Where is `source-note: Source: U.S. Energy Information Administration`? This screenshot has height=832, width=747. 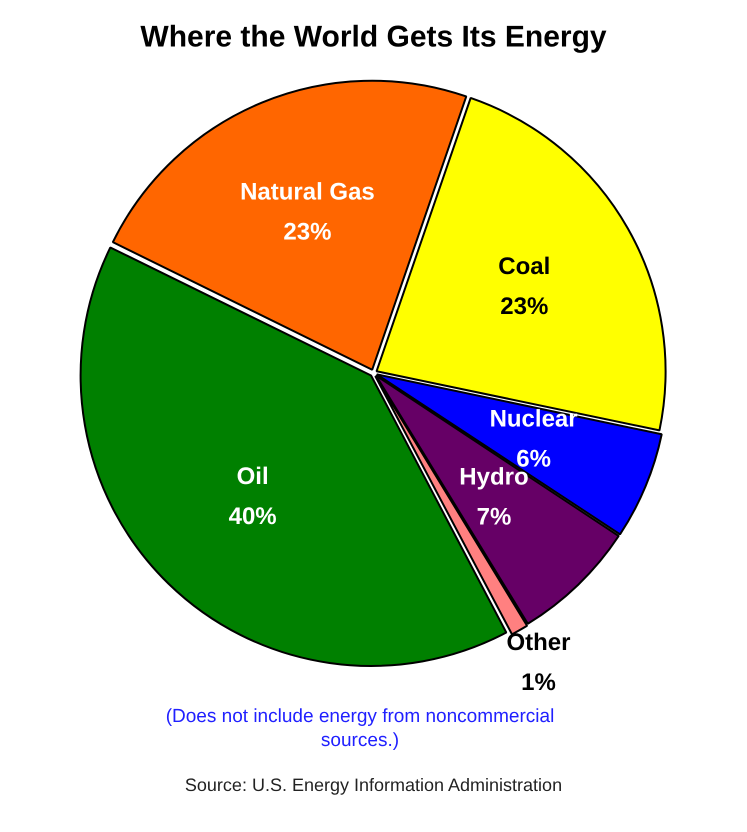
source-note: Source: U.S. Energy Information Administration is located at coordinates (374, 785).